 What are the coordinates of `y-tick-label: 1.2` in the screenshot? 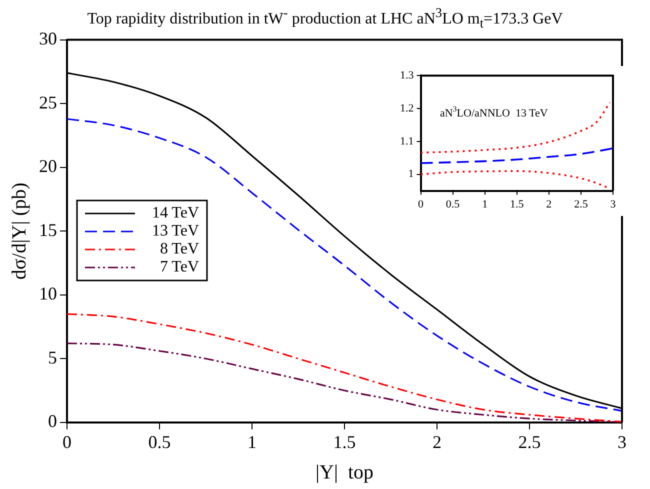 It's located at (407, 108).